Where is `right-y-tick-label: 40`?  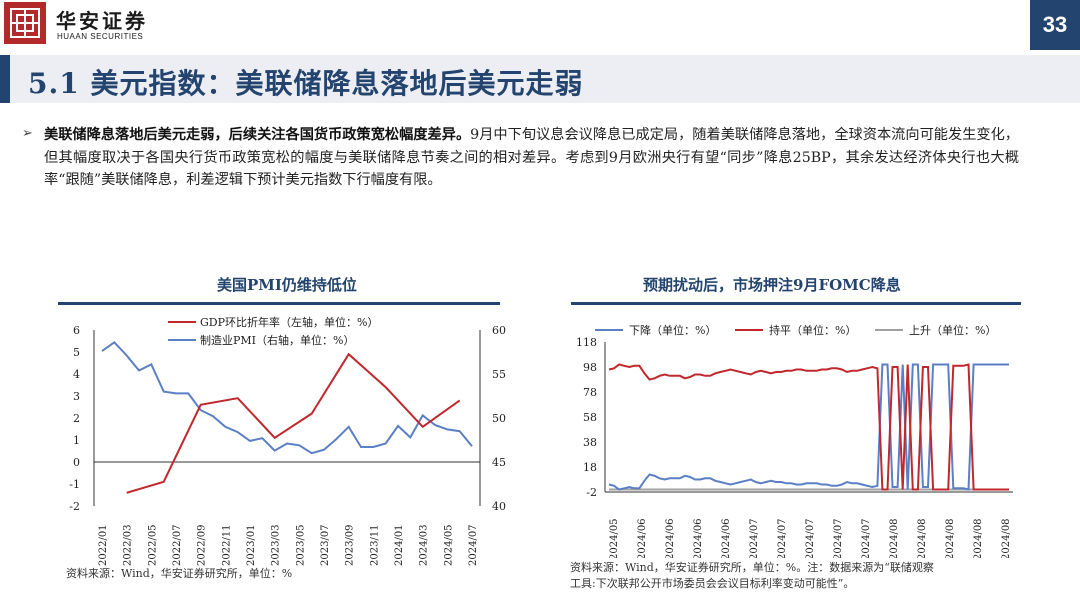 right-y-tick-label: 40 is located at coordinates (499, 506).